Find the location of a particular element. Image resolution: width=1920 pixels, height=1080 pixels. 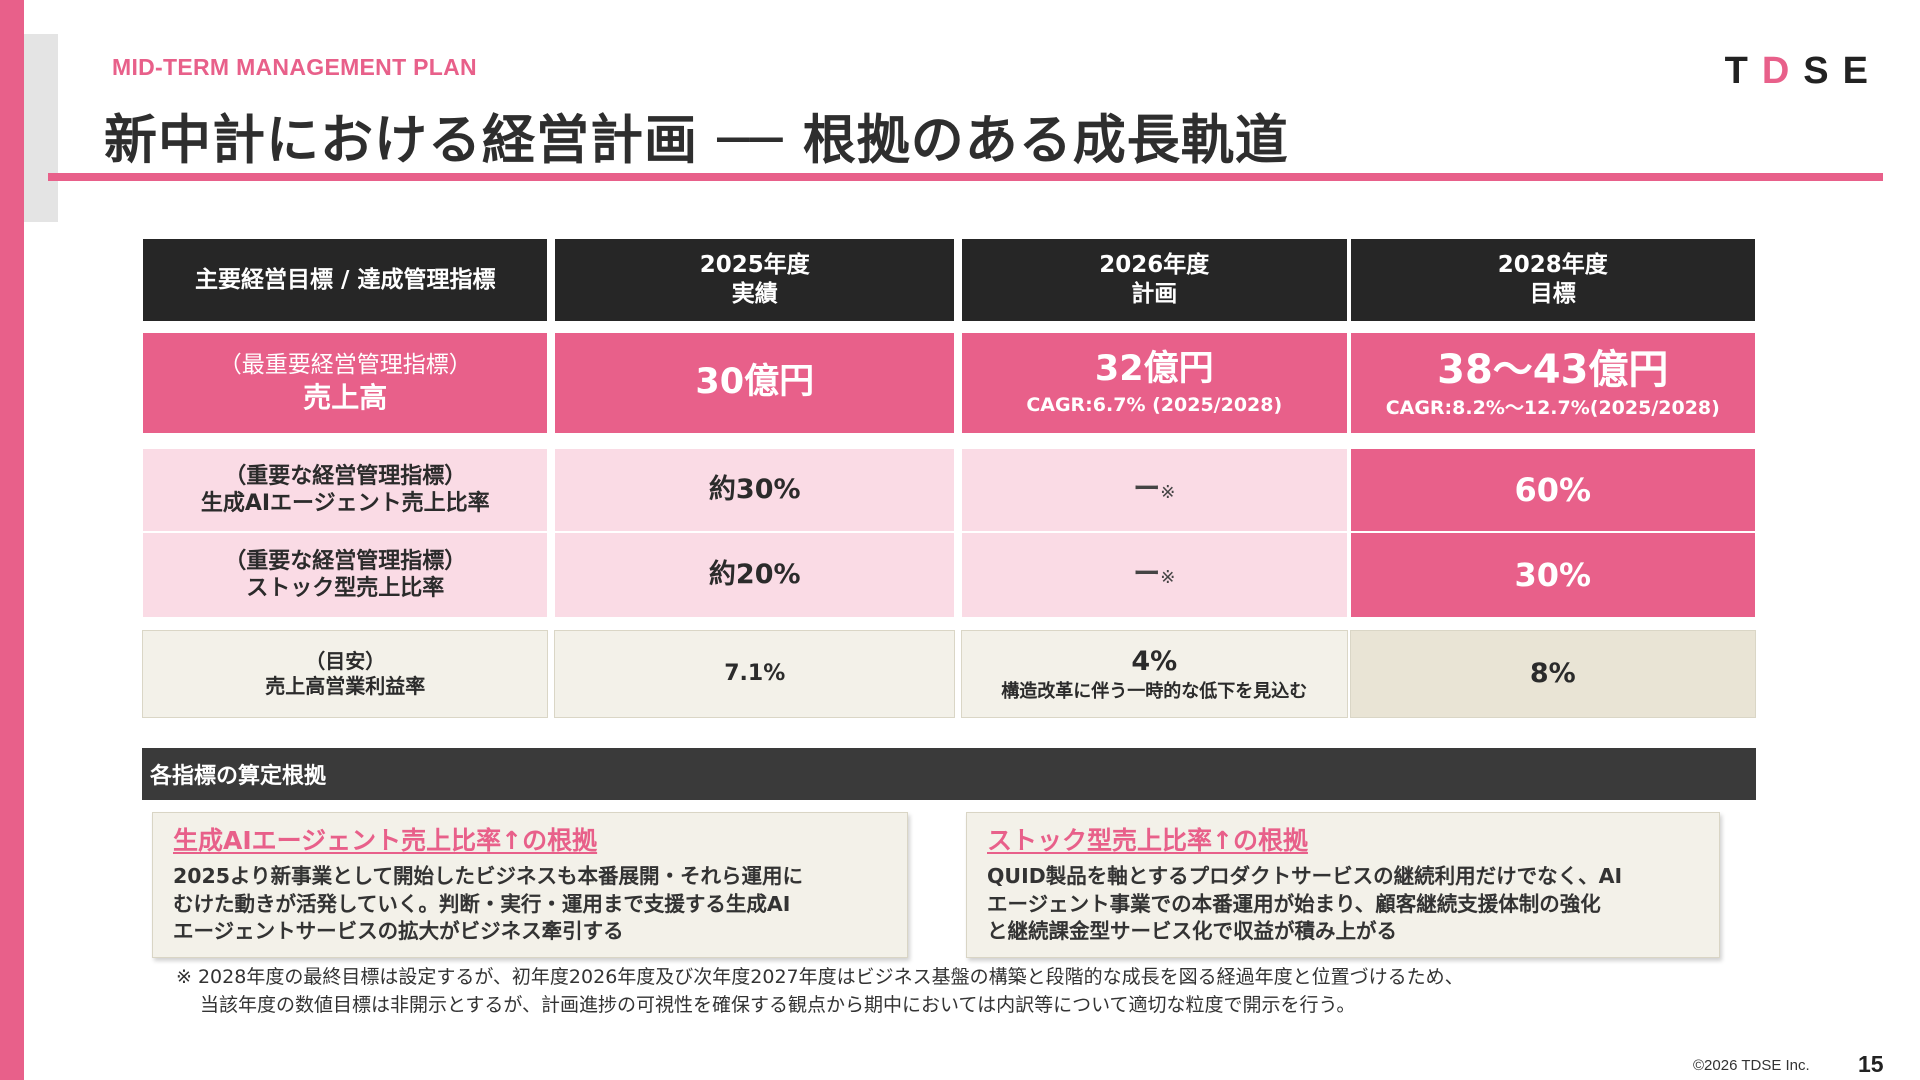

stock-ratio-2026: ー※ is located at coordinates (1154, 575).